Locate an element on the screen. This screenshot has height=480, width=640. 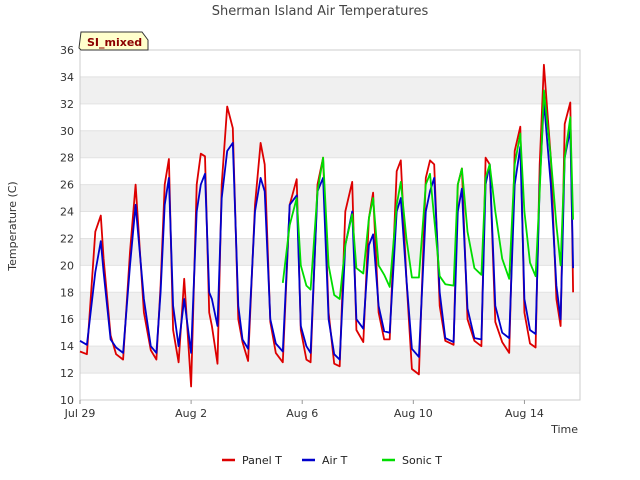
legend-label-air-t: Air T is located at coordinates (335, 460).